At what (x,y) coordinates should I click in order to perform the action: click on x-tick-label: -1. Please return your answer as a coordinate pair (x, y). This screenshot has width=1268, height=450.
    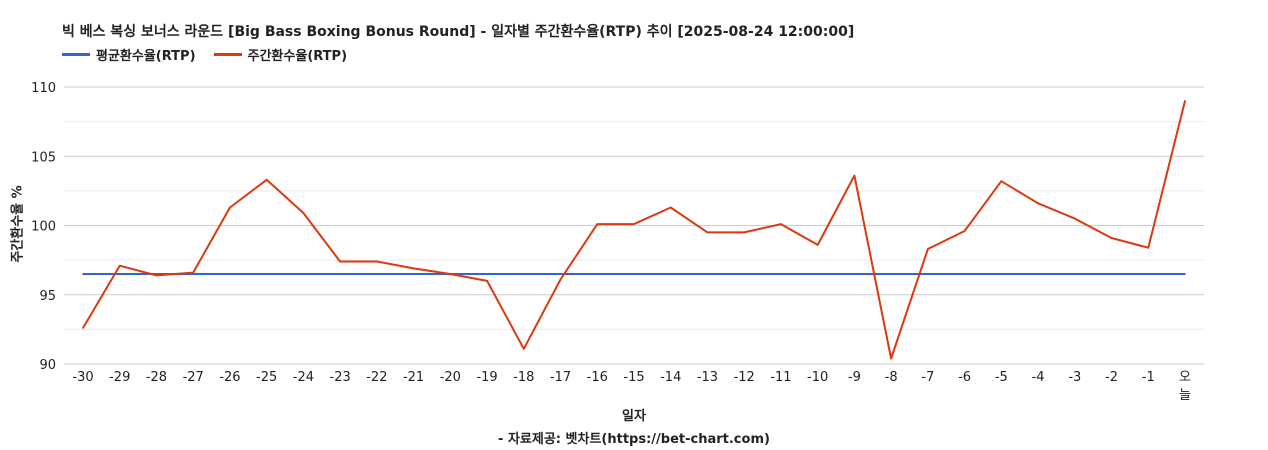
    Looking at the image, I should click on (1148, 377).